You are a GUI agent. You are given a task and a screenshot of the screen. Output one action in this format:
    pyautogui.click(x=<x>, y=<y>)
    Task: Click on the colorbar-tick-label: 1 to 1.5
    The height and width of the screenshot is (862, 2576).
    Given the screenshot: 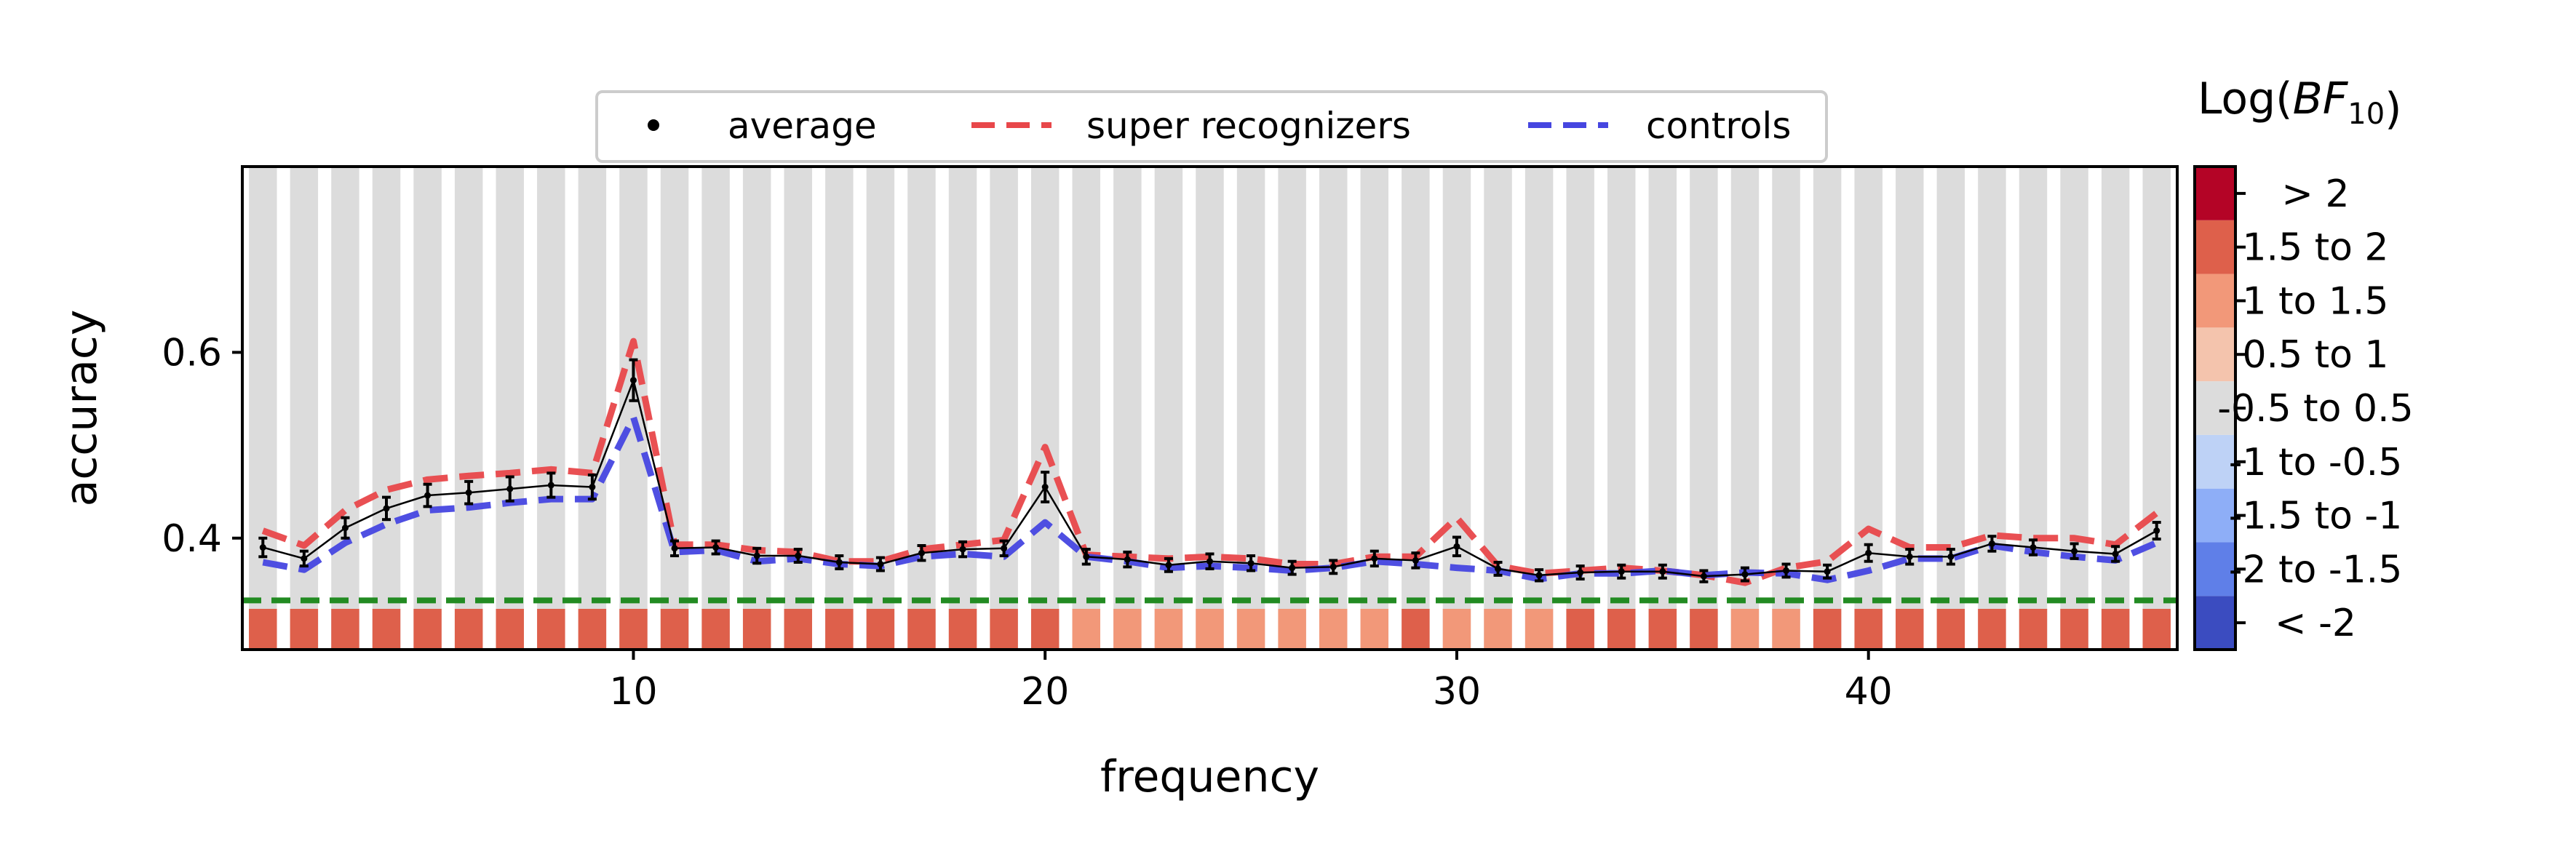 What is the action you would take?
    pyautogui.click(x=2315, y=301)
    